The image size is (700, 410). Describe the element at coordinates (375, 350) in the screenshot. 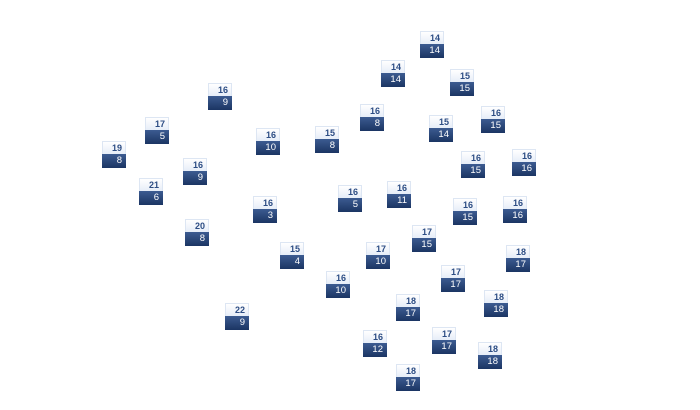

I see `node-bottom-value: 12` at that location.